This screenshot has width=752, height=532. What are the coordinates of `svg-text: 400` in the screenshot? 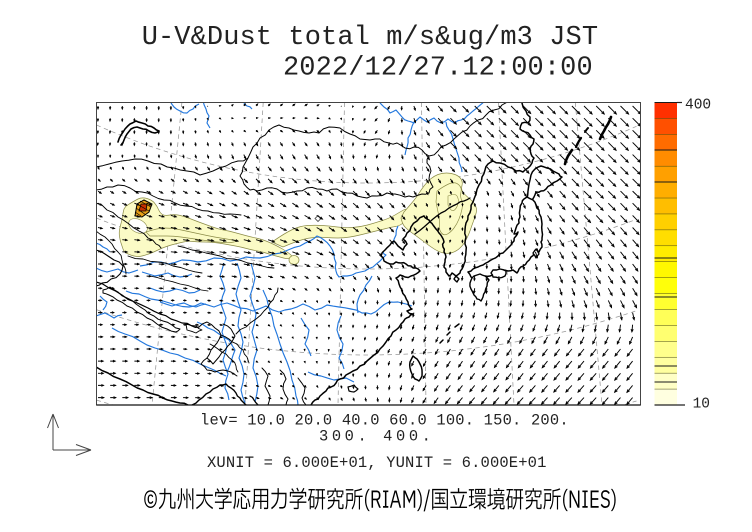 It's located at (698, 106).